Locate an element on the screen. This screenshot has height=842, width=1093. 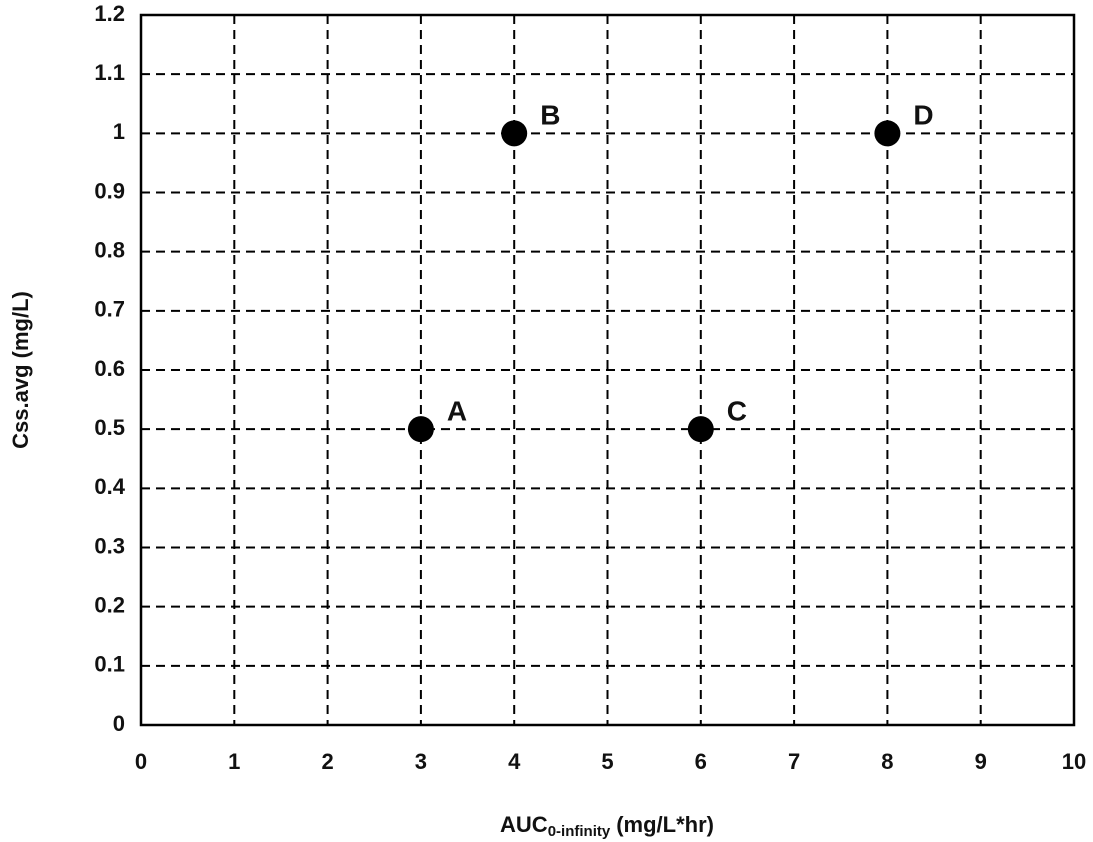
point-label: B is located at coordinates (550, 115).